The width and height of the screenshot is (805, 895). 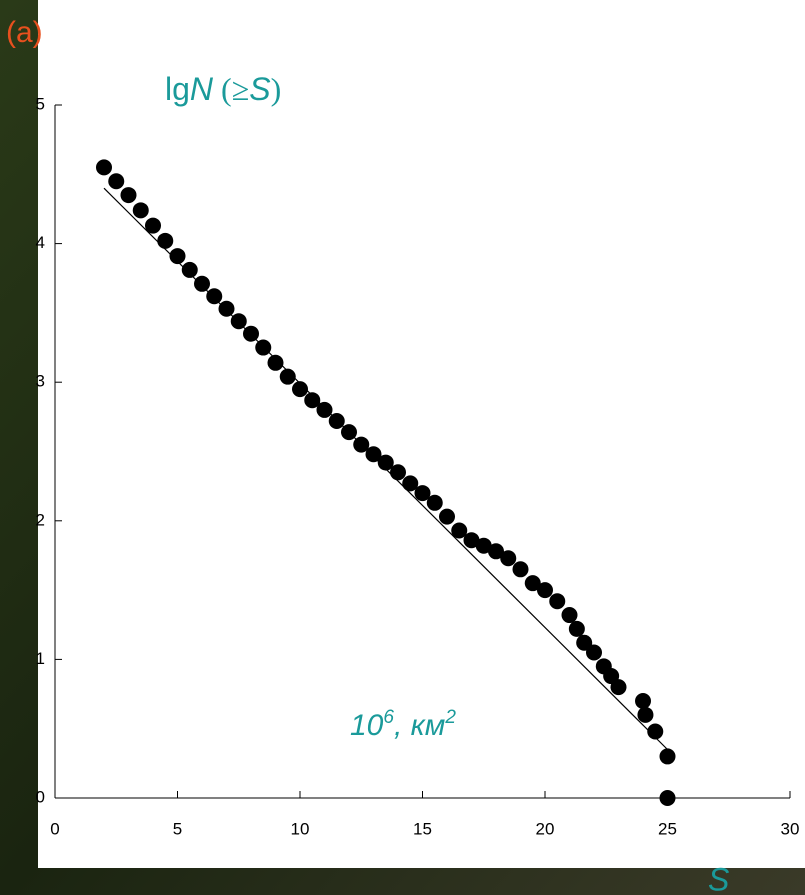 I want to click on unit-label: 106, км2, so click(x=403, y=724).